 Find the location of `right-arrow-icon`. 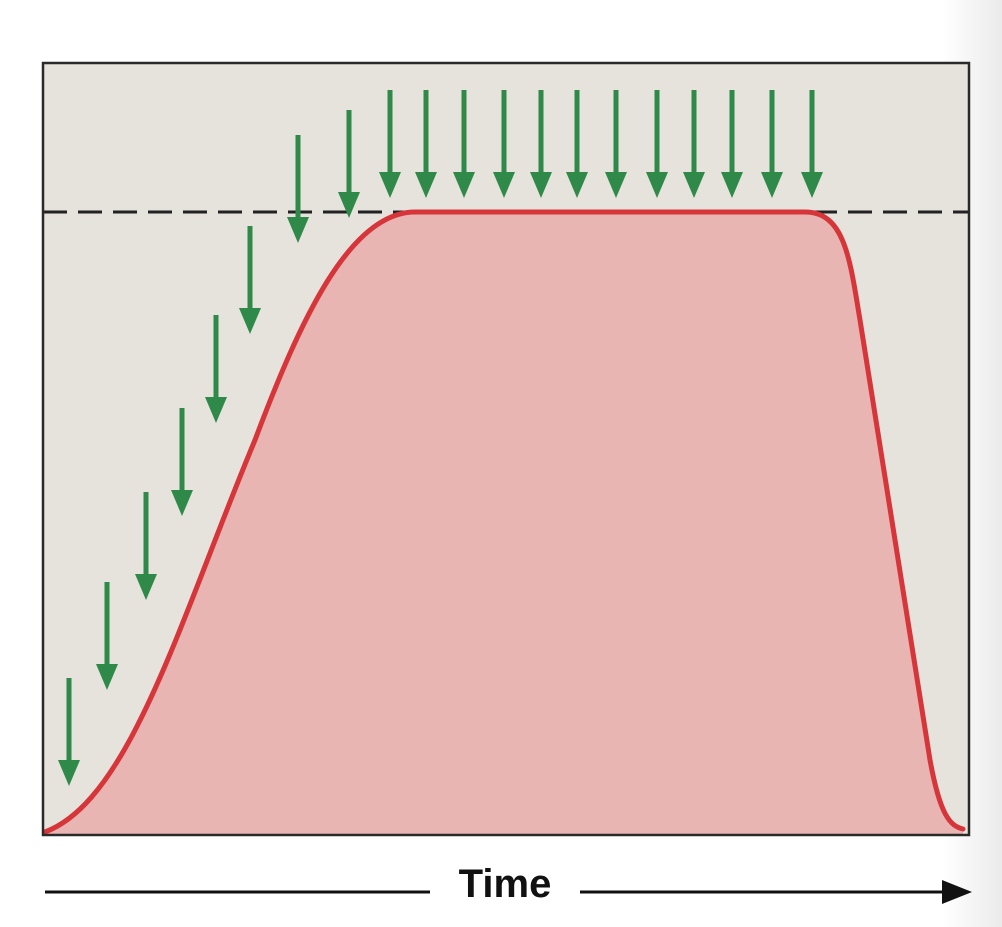

right-arrow-icon is located at coordinates (957, 892).